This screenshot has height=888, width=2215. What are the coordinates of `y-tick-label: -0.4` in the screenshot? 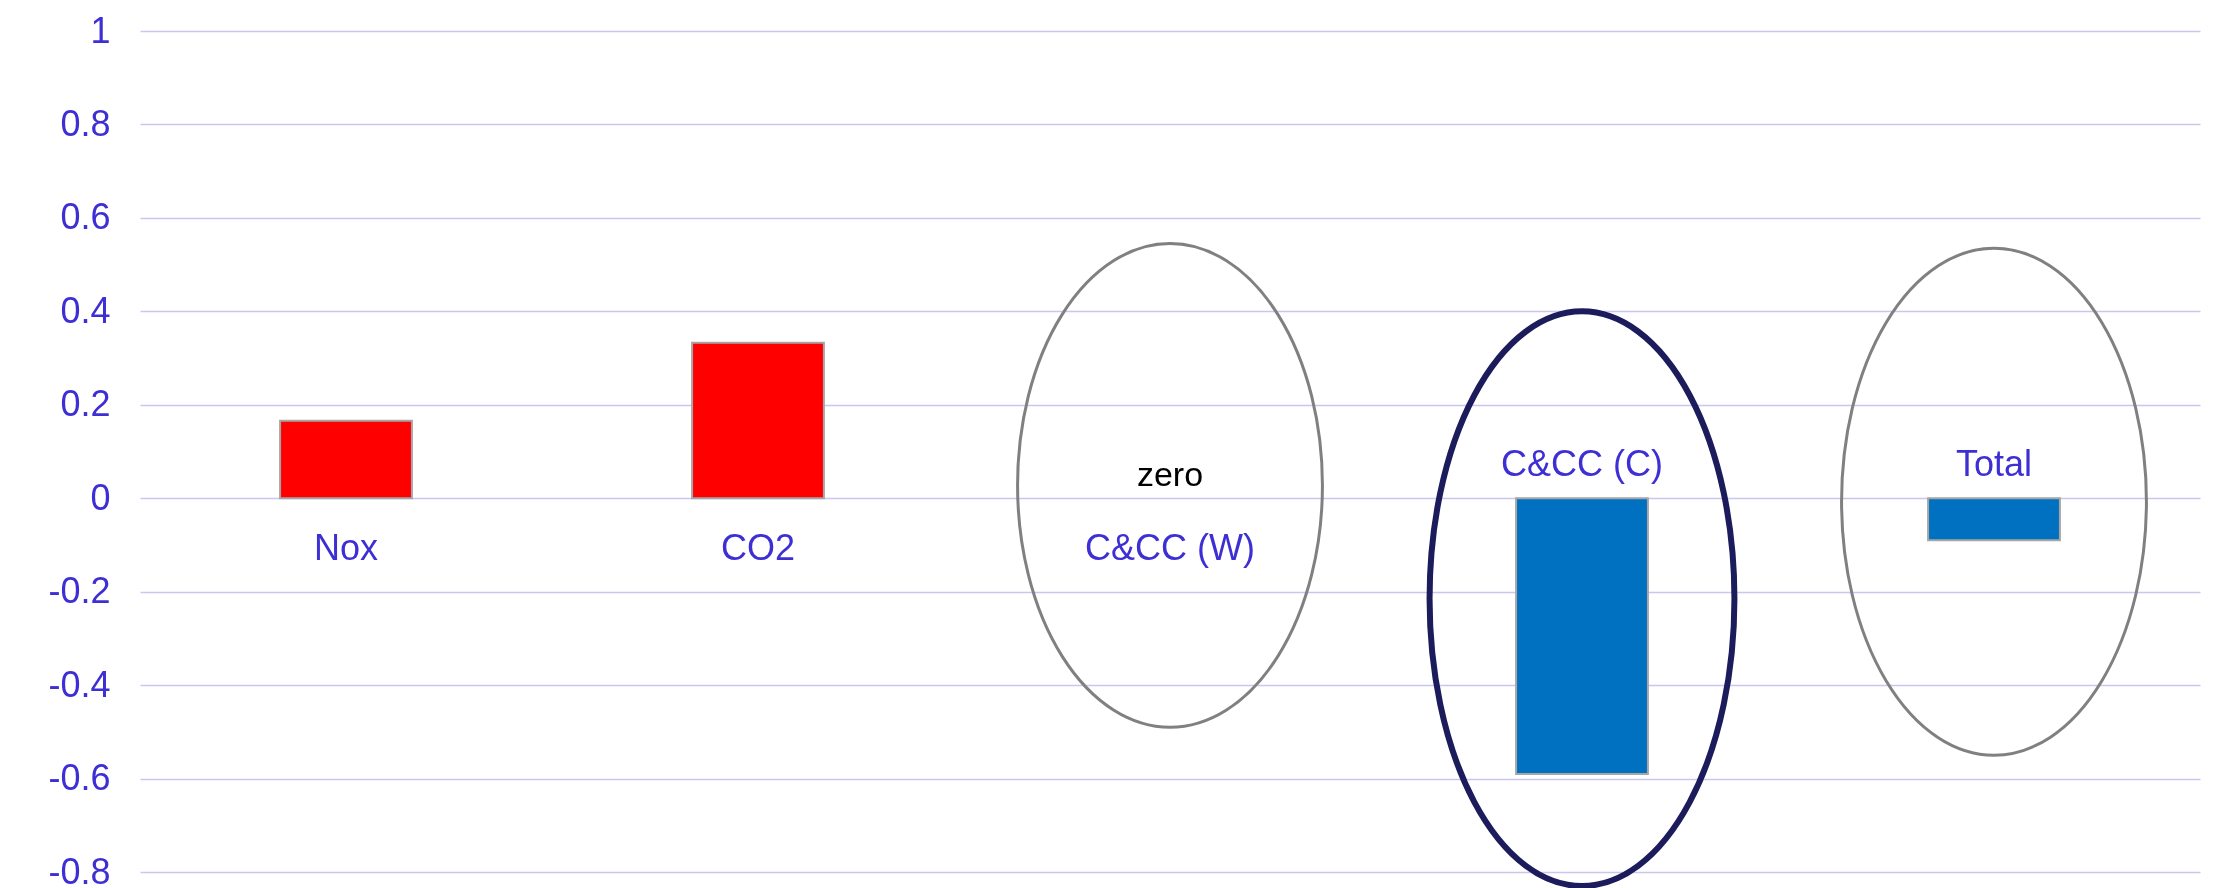 It's located at (79, 684).